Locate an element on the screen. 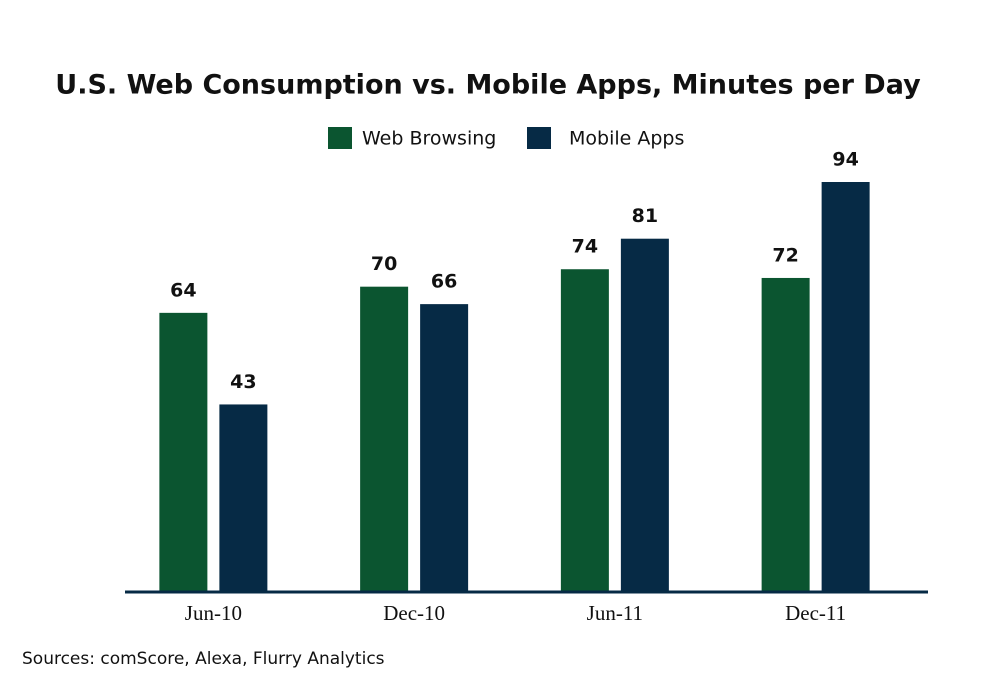 The image size is (1000, 675). value-label: 70 is located at coordinates (384, 264).